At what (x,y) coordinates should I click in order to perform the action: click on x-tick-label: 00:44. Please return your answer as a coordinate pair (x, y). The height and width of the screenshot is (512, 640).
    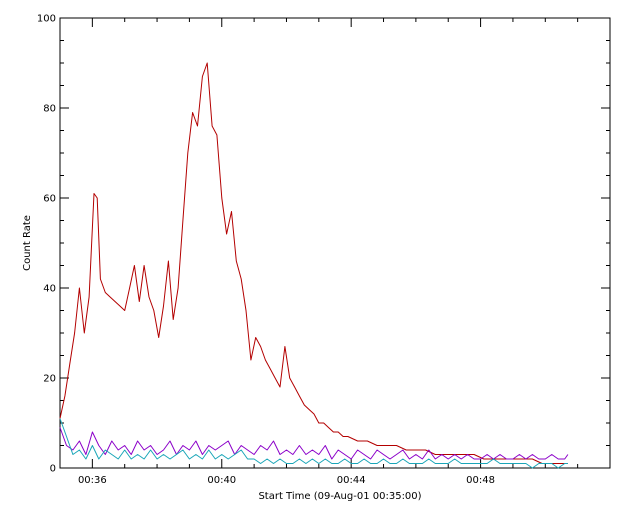
    Looking at the image, I should click on (351, 480).